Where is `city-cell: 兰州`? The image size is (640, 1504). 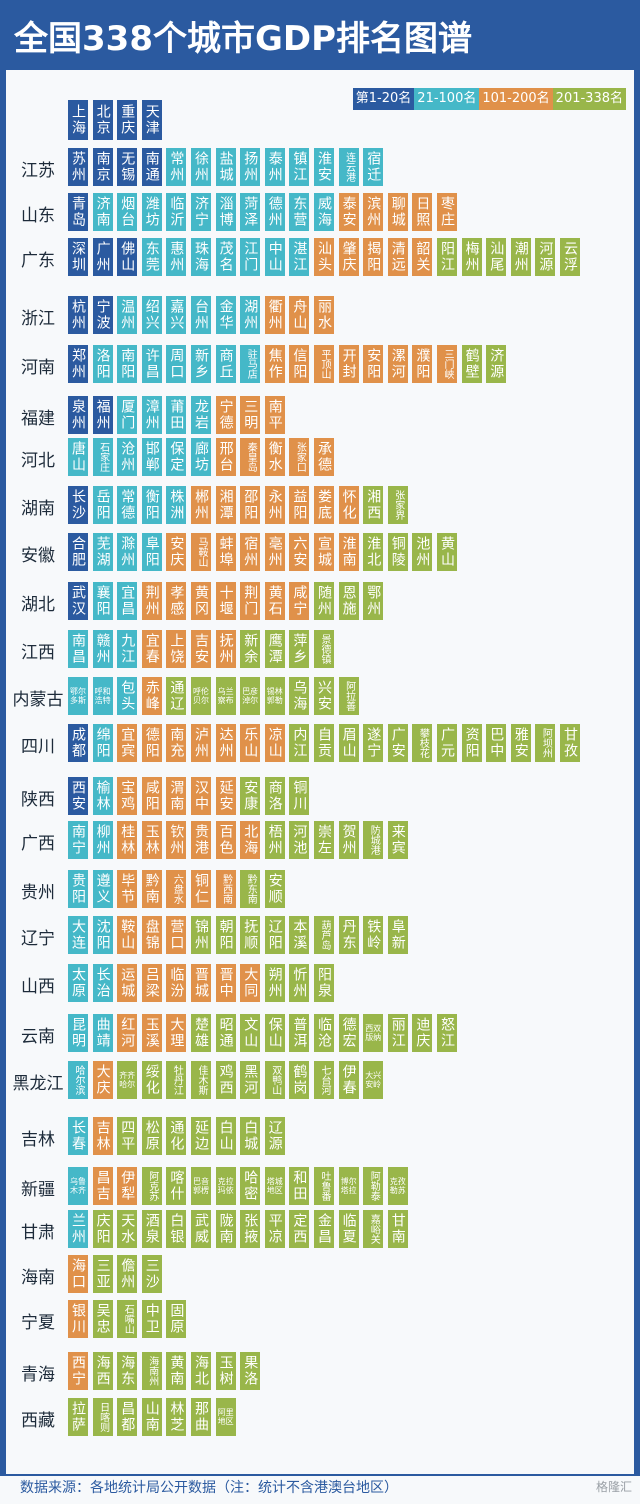 city-cell: 兰州 is located at coordinates (78, 1229).